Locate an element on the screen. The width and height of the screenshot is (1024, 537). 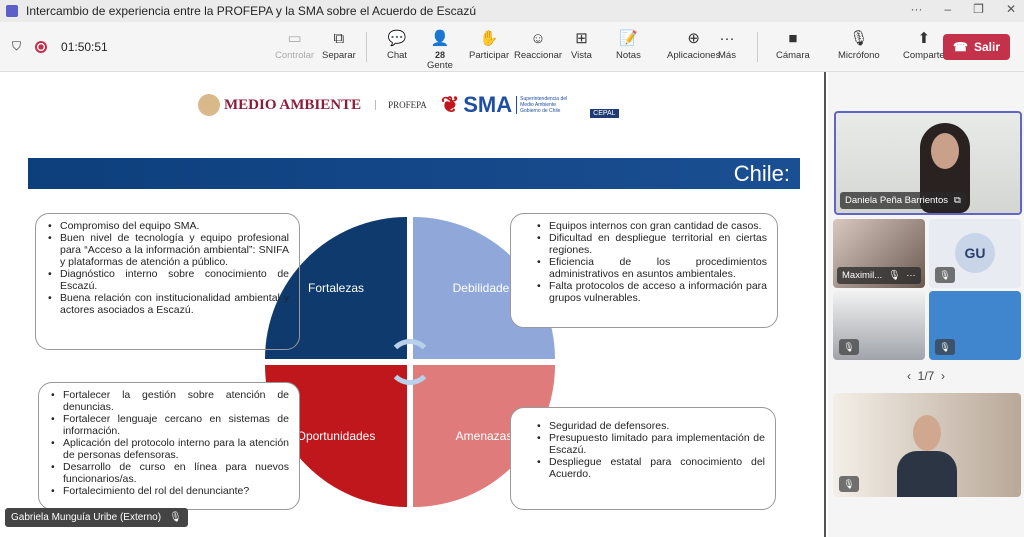
button-label: Controlar is located at coordinates (295, 55).